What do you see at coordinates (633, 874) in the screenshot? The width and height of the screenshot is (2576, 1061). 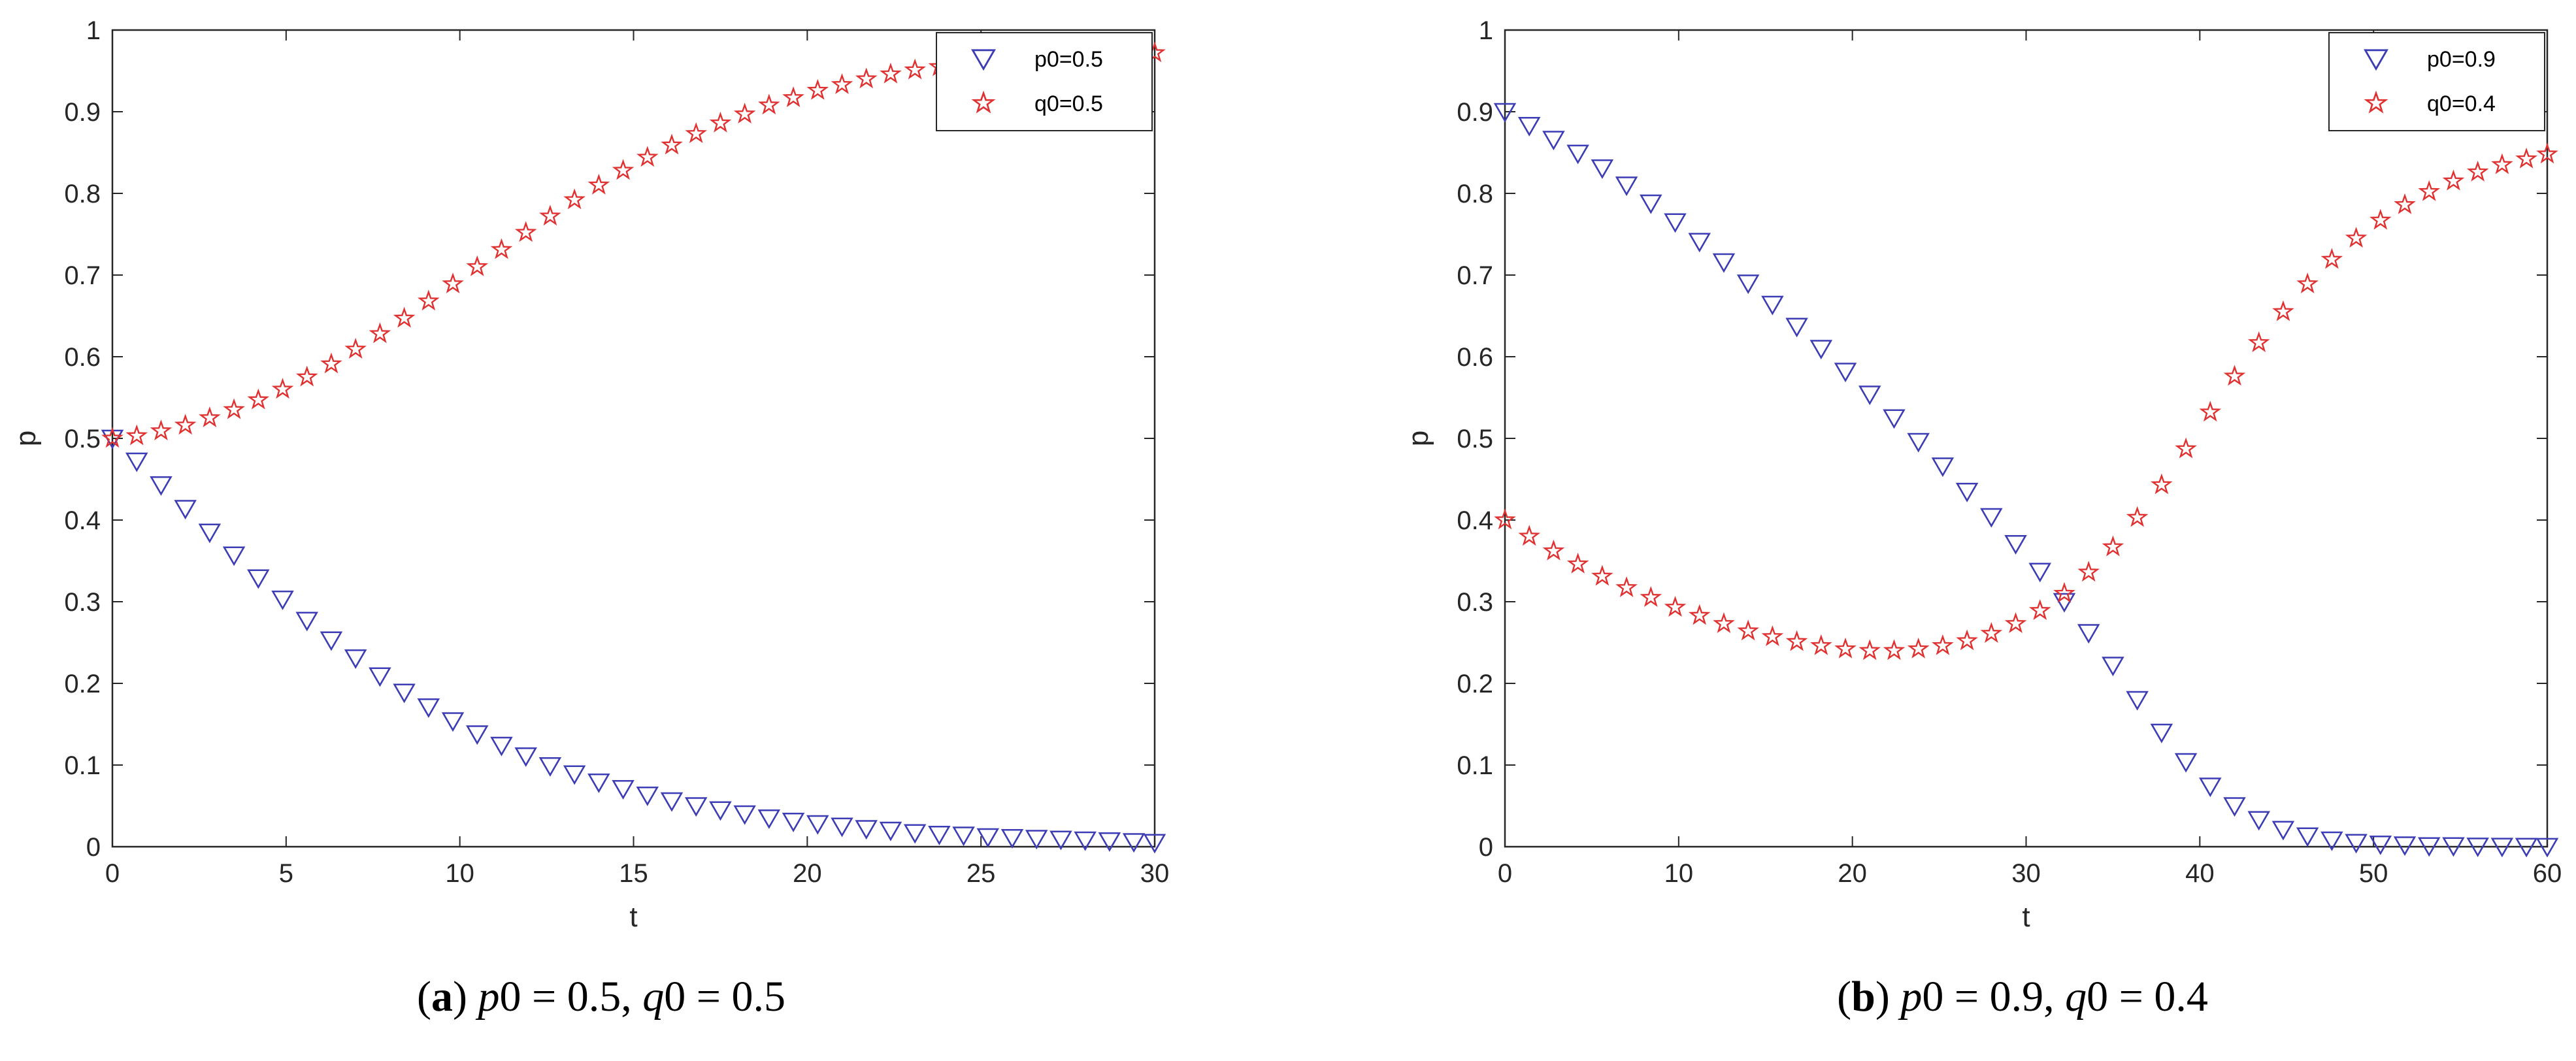 I see `x-tick-label: 15` at bounding box center [633, 874].